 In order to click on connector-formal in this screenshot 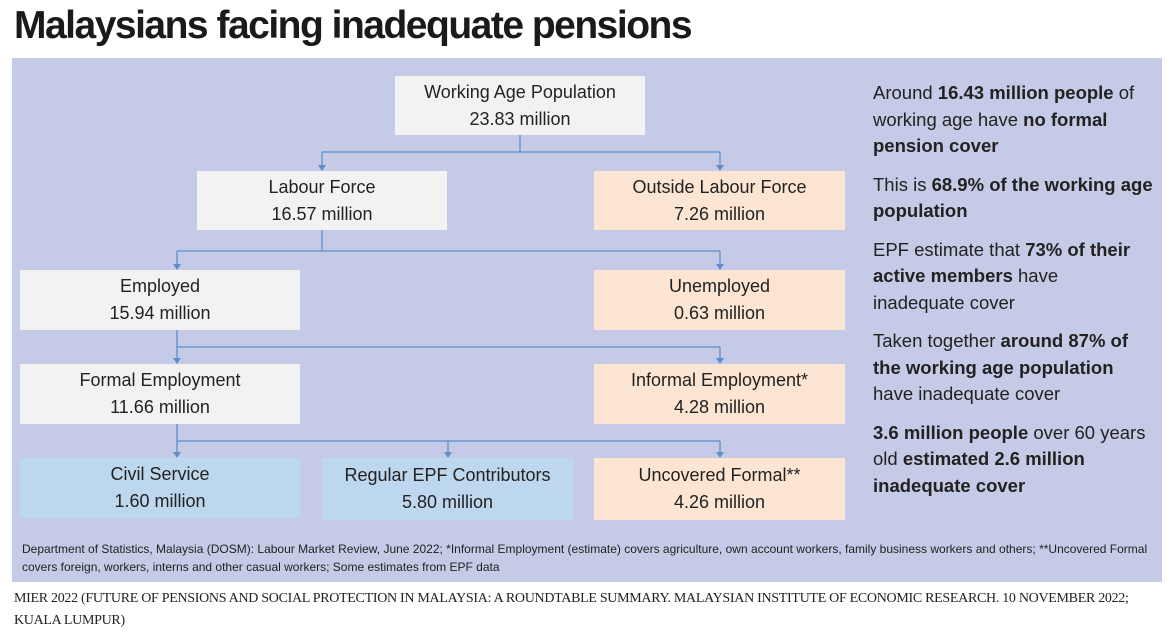, I will do `click(448, 439)`.